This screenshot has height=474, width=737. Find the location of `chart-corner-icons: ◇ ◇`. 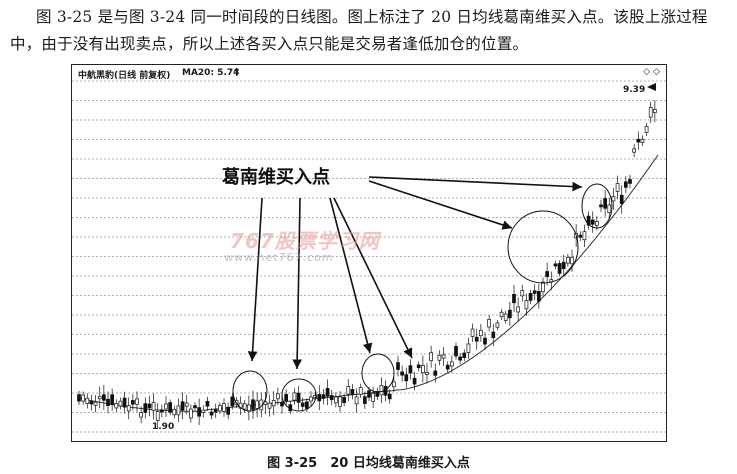

chart-corner-icons: ◇ ◇ is located at coordinates (651, 72).